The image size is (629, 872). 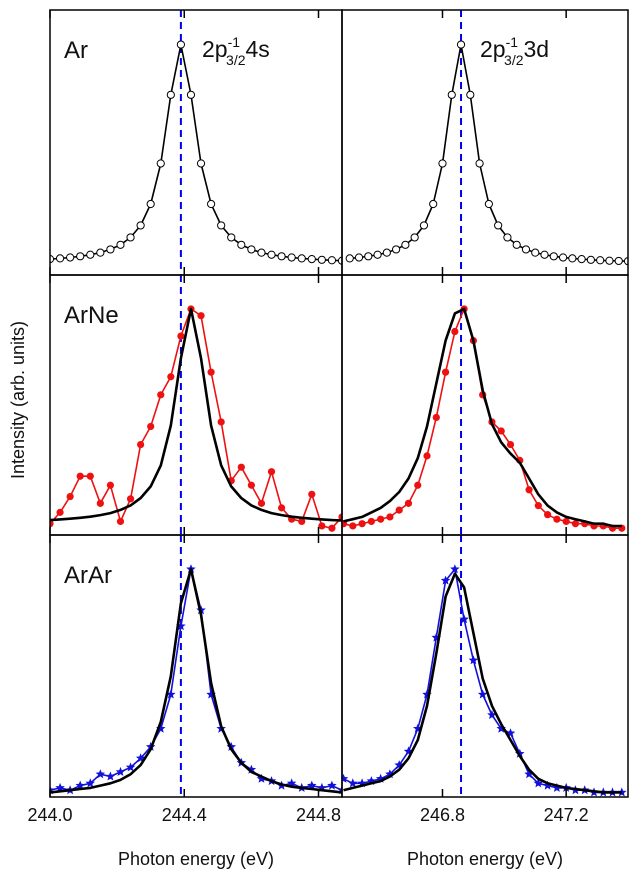 What do you see at coordinates (88, 575) in the screenshot?
I see `panel-label: ArAr` at bounding box center [88, 575].